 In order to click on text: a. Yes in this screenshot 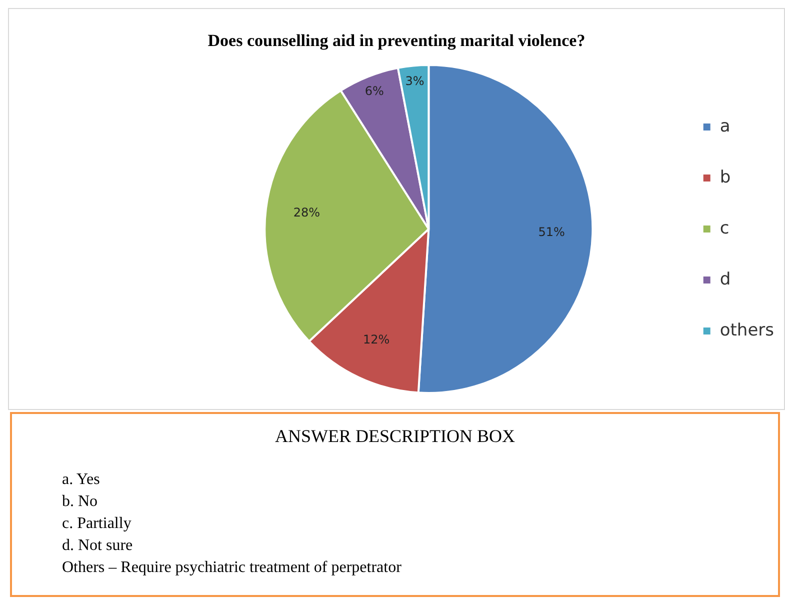, I will do `click(81, 480)`.